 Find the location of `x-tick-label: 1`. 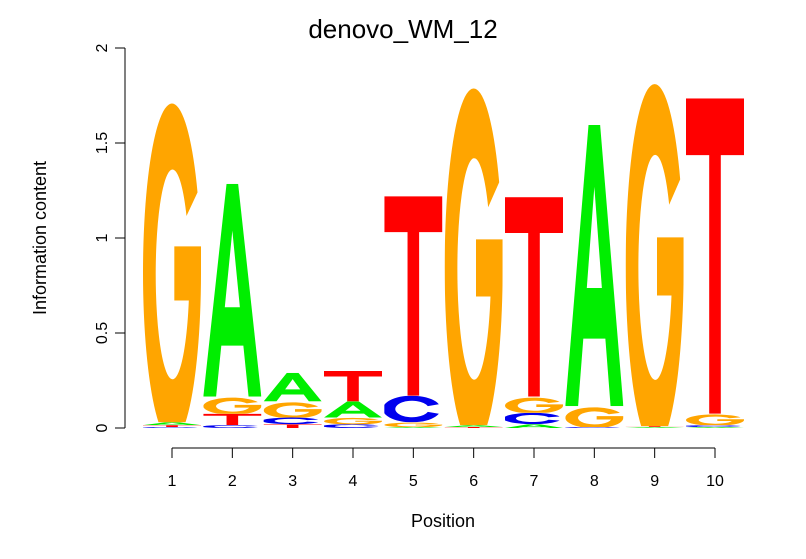

x-tick-label: 1 is located at coordinates (172, 481).